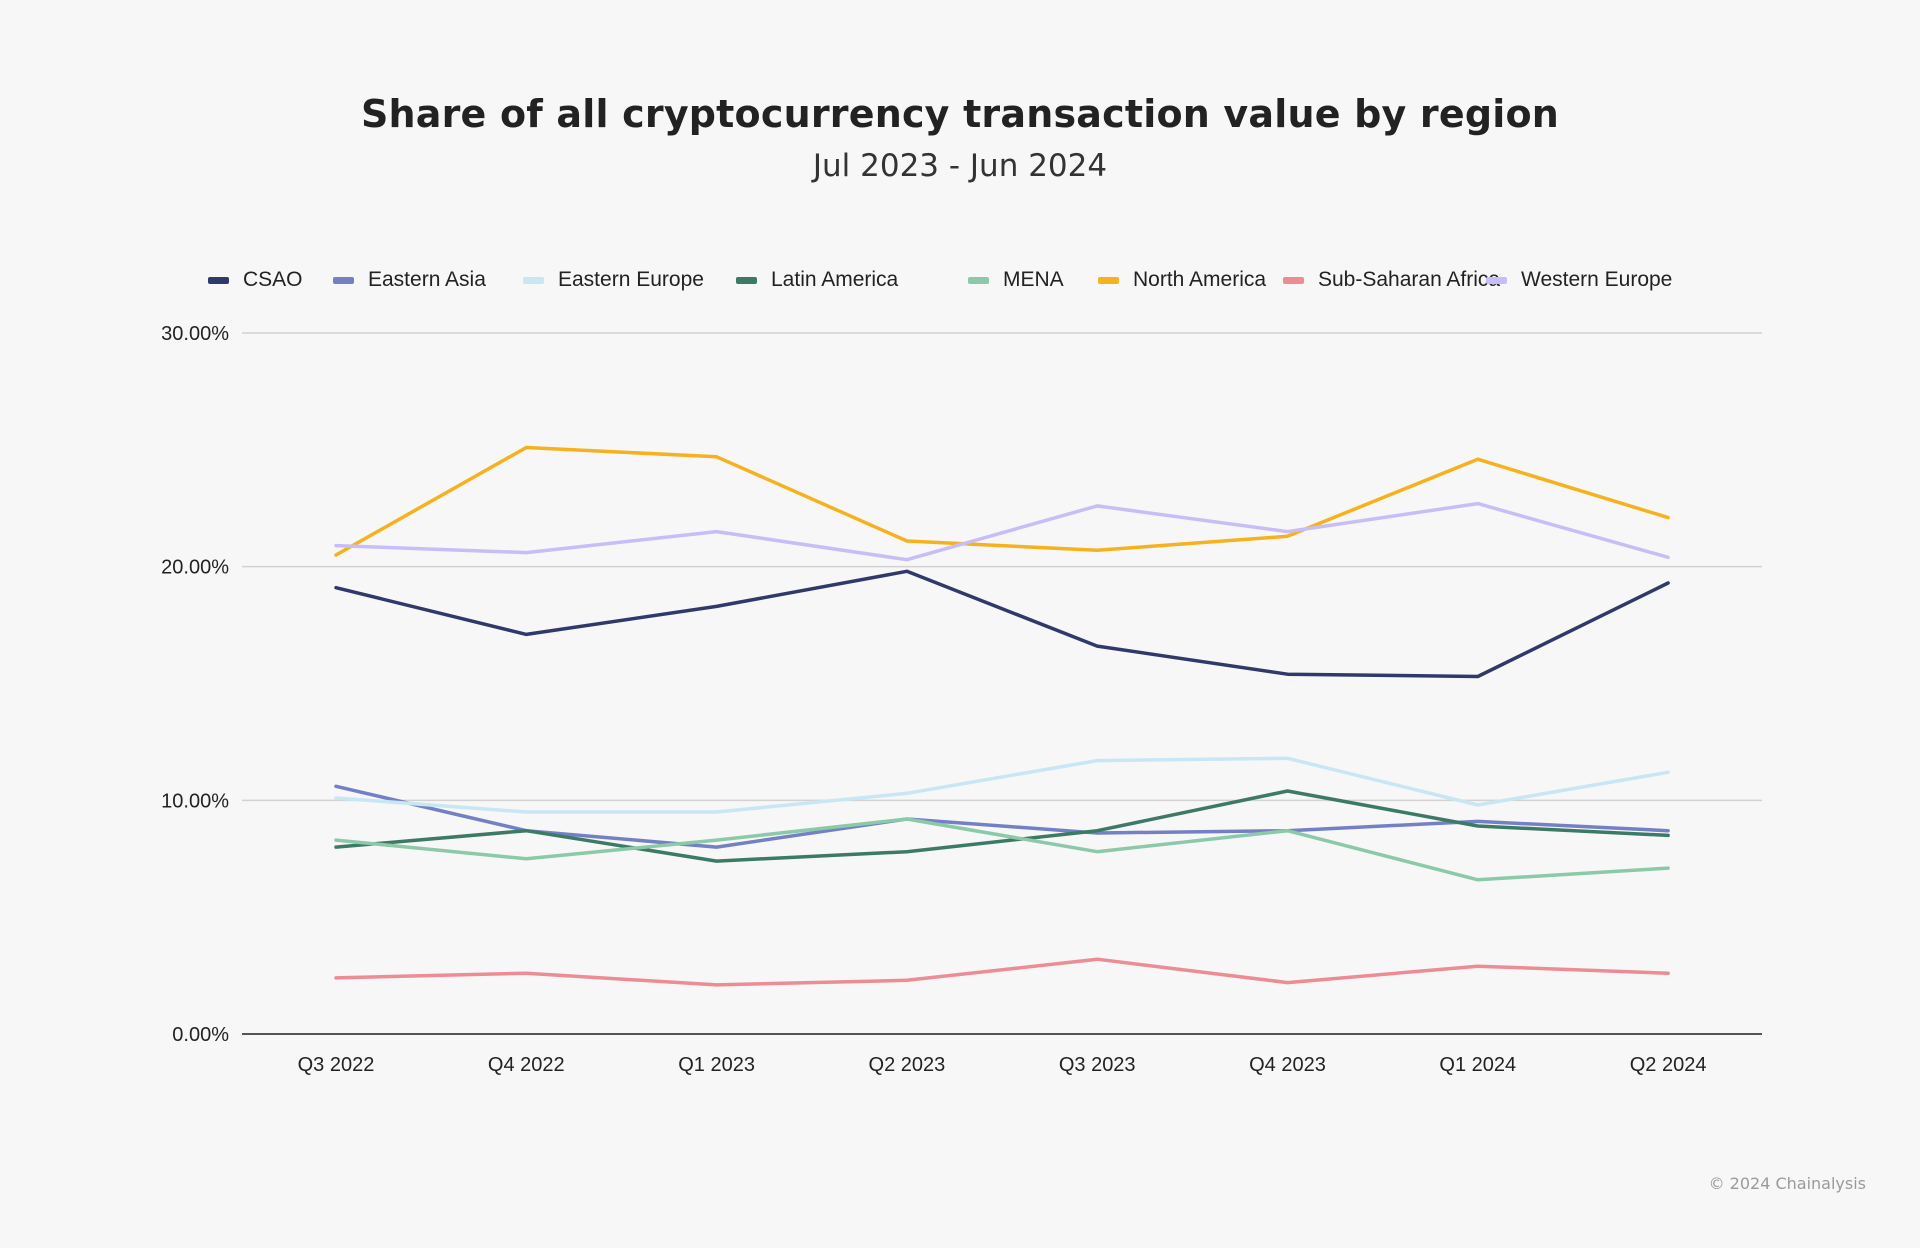 This screenshot has width=1920, height=1248. I want to click on x-tick-label: Q4 2022, so click(526, 1065).